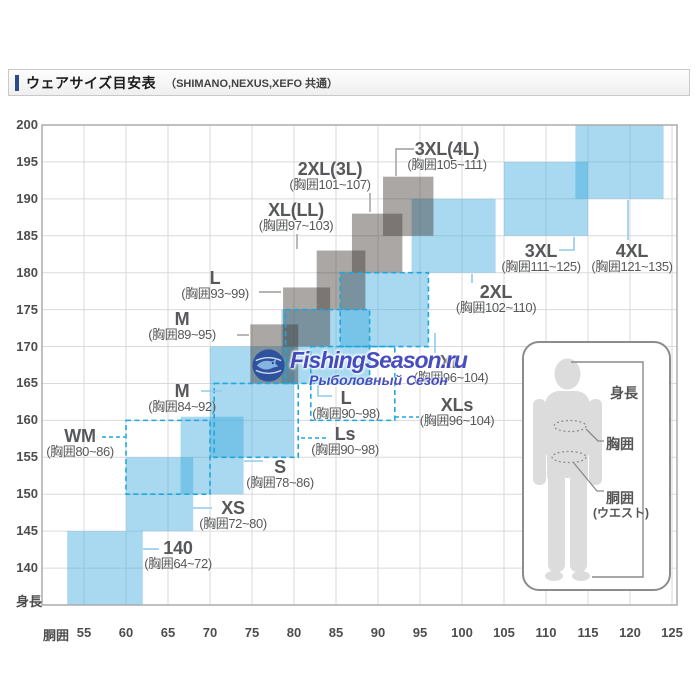 This screenshot has width=700, height=700. What do you see at coordinates (447, 164) in the screenshot?
I see `size-label-chest-range: (胸囲105~111)` at bounding box center [447, 164].